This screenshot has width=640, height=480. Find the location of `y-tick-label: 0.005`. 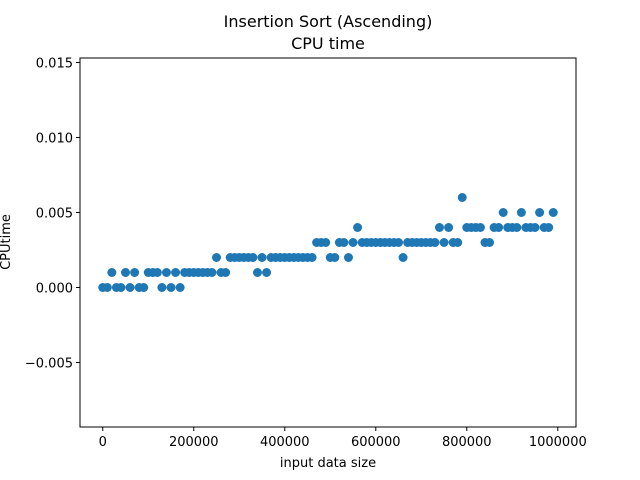

y-tick-label: 0.005 is located at coordinates (54, 214).